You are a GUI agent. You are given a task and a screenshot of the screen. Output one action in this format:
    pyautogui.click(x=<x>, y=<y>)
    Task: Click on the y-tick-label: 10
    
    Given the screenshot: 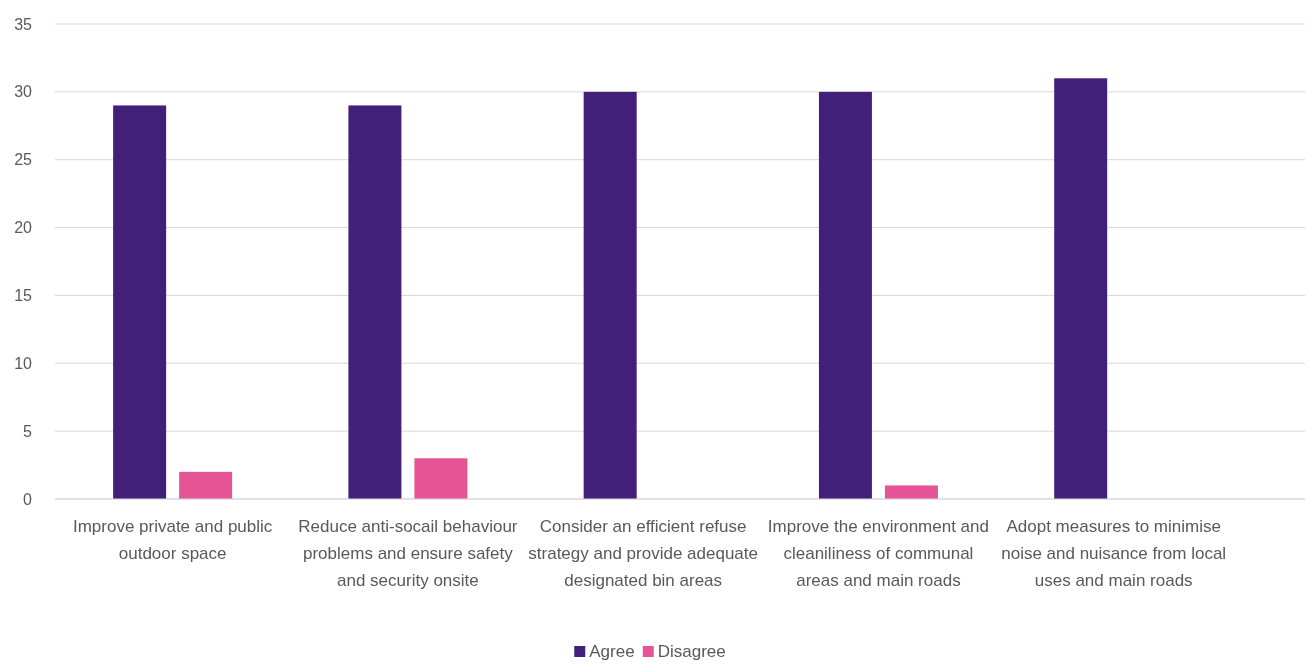 What is the action you would take?
    pyautogui.click(x=23, y=363)
    